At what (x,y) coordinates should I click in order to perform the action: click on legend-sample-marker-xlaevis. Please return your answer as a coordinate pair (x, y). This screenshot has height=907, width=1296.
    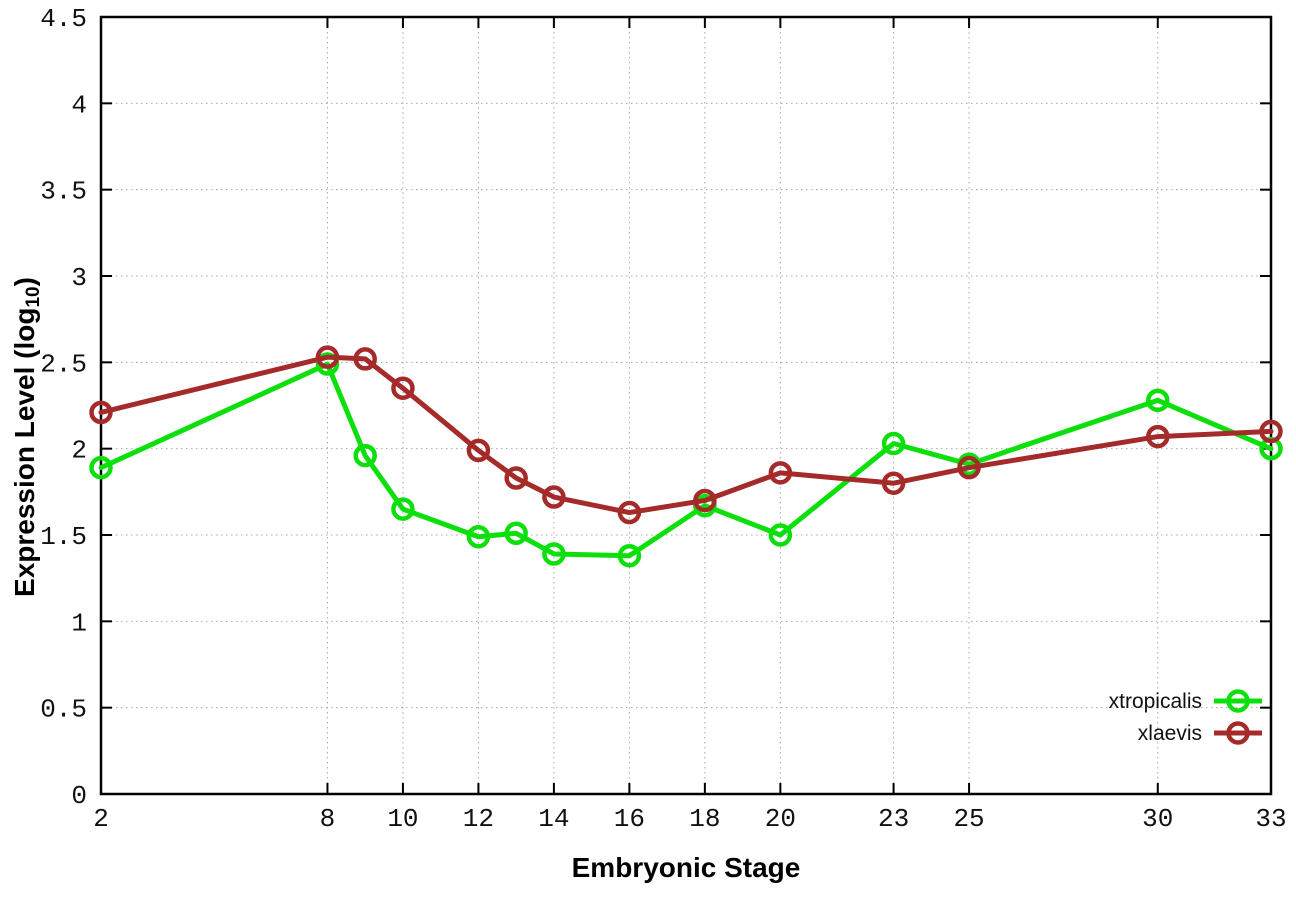
    Looking at the image, I should click on (1238, 733).